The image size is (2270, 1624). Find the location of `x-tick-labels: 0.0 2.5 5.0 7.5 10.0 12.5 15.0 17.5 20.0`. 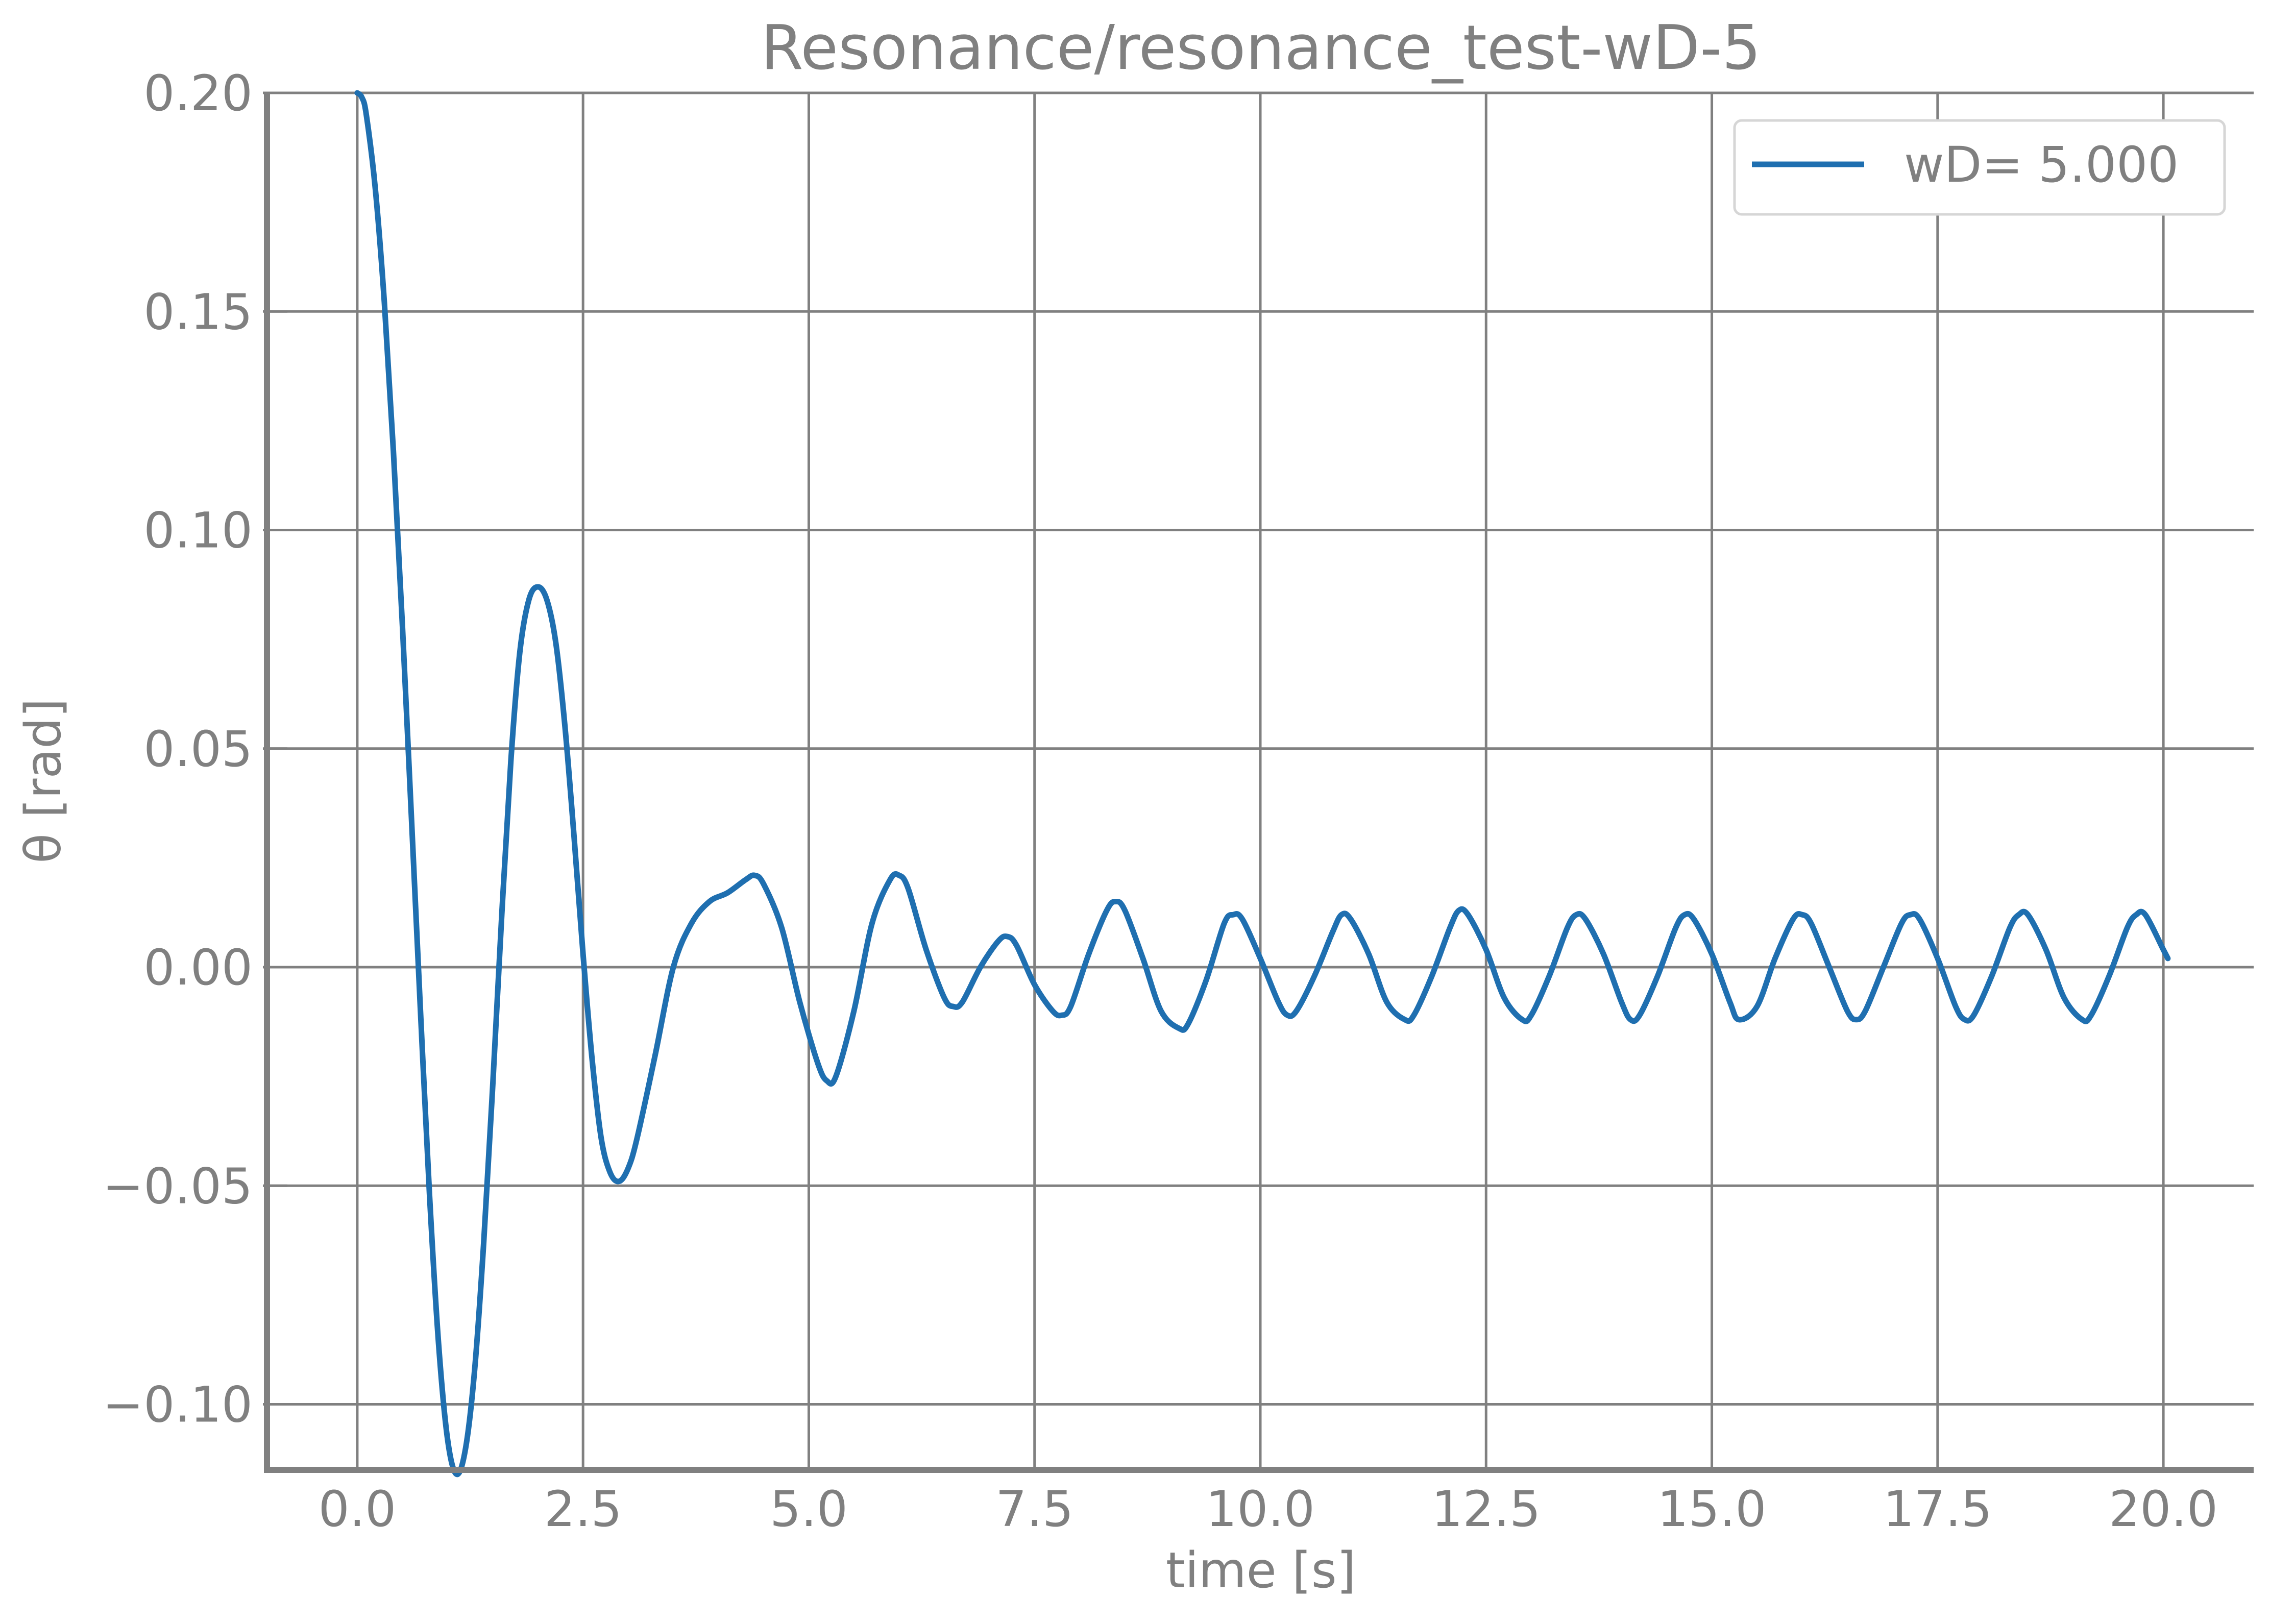

x-tick-labels: 0.0 2.5 5.0 7.5 10.0 12.5 15.0 17.5 20.0 is located at coordinates (1268, 1509).